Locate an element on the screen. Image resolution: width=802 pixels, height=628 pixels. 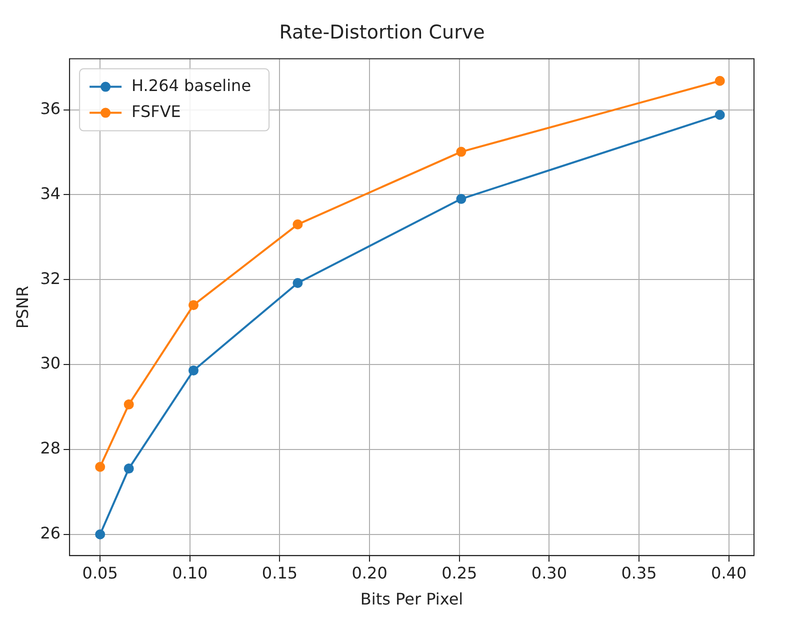
x-tick-label: 0.25 is located at coordinates (460, 572).